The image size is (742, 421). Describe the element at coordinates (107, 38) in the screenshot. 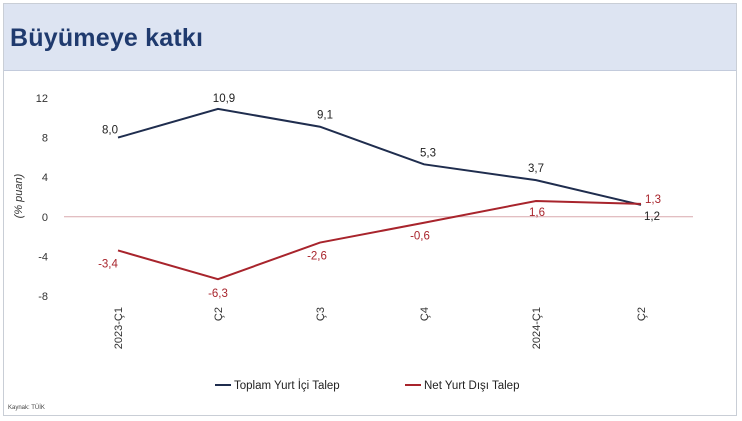

I see `slide-title: Büyümeye katkı` at that location.